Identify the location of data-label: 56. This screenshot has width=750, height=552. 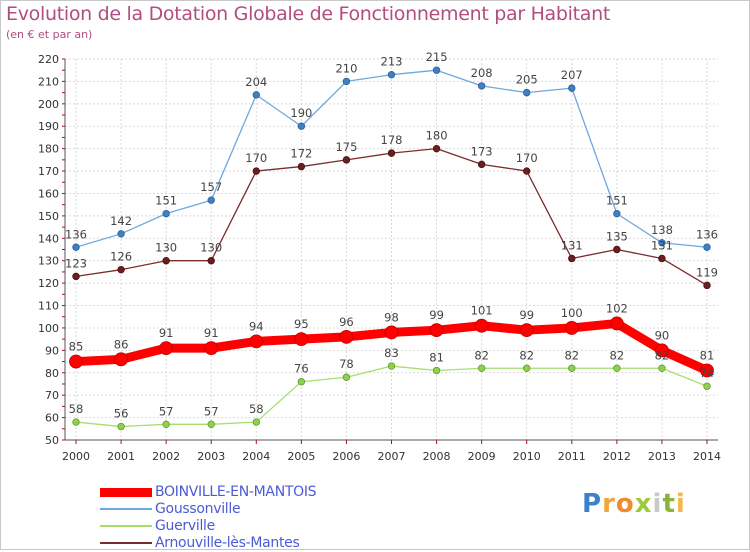
(121, 414).